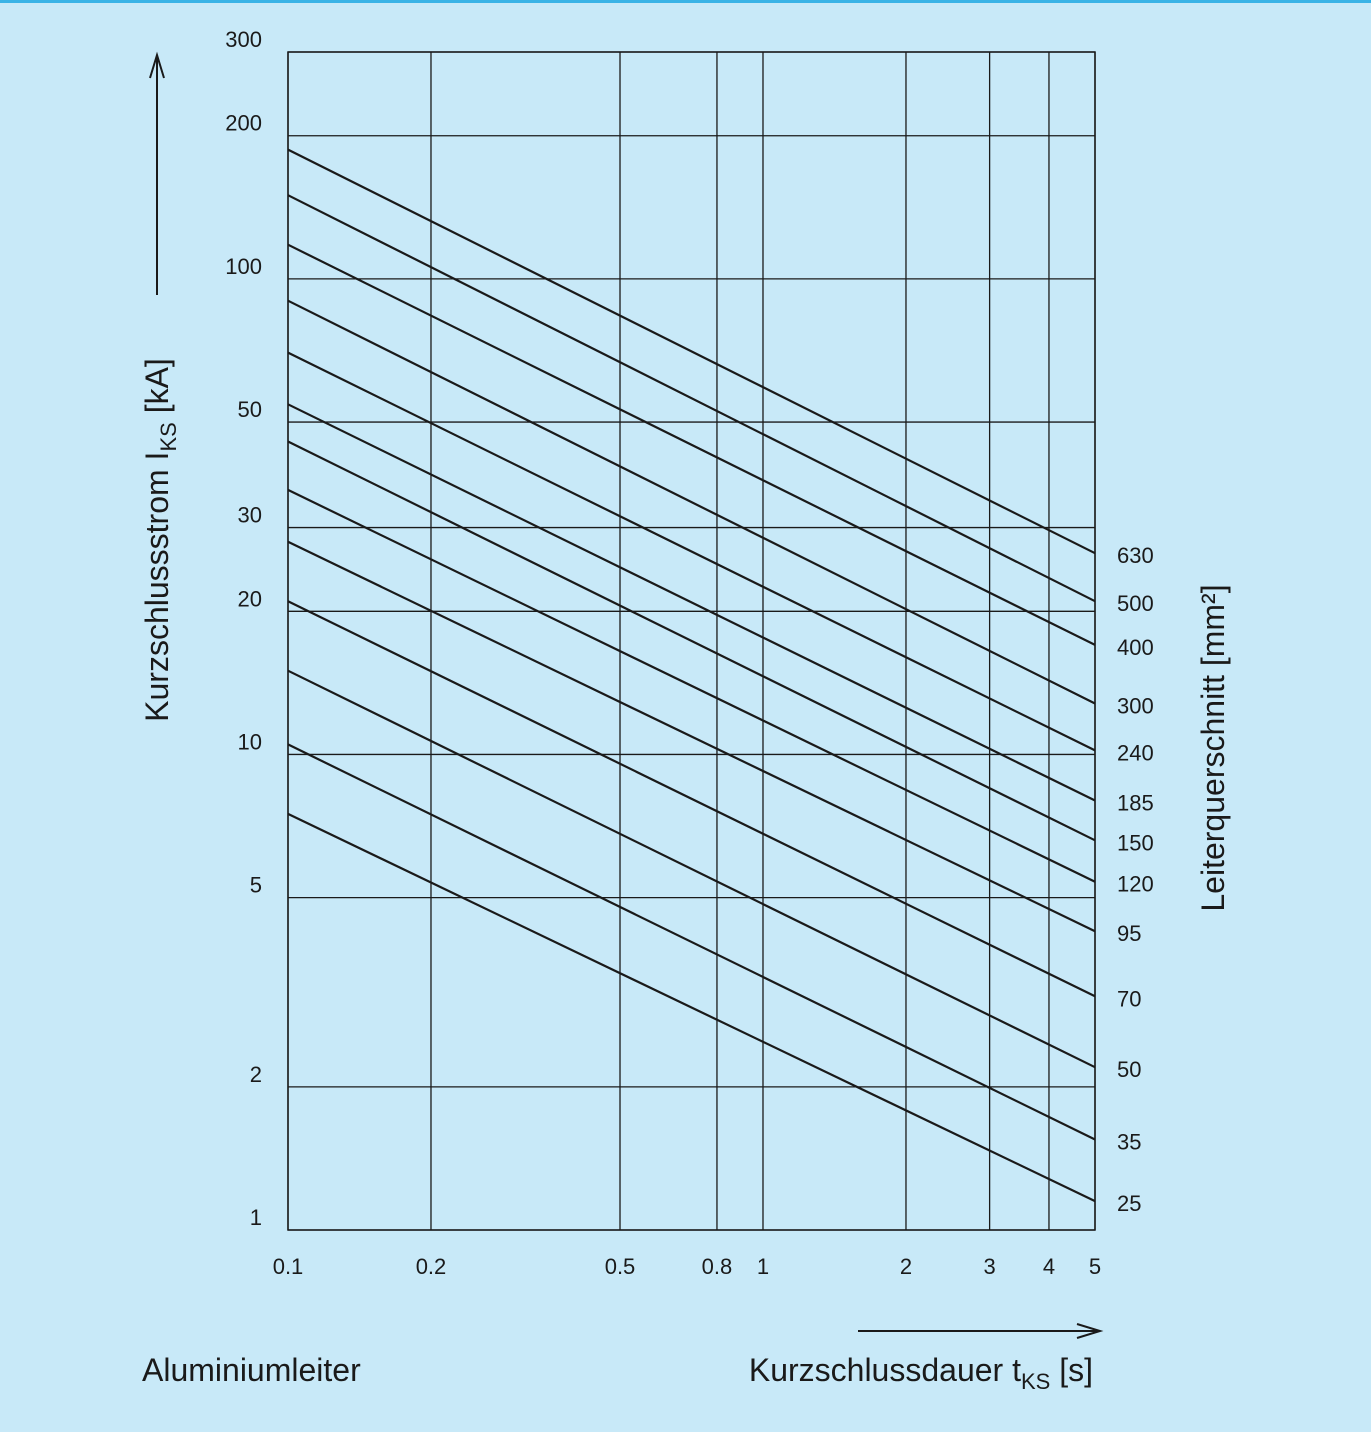 The image size is (1371, 1432). Describe the element at coordinates (1135, 705) in the screenshot. I see `series-label-300: 300` at that location.